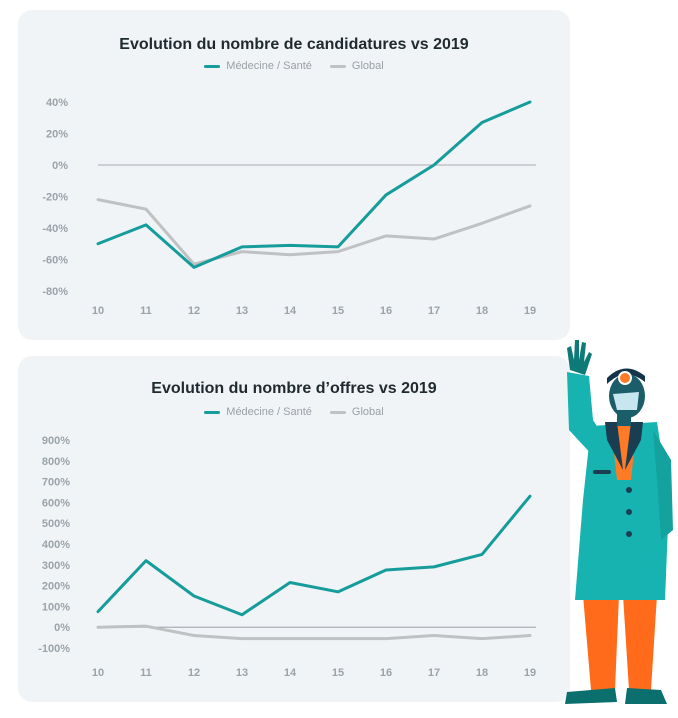  Describe the element at coordinates (56, 587) in the screenshot. I see `y-tick-label: 200%` at that location.